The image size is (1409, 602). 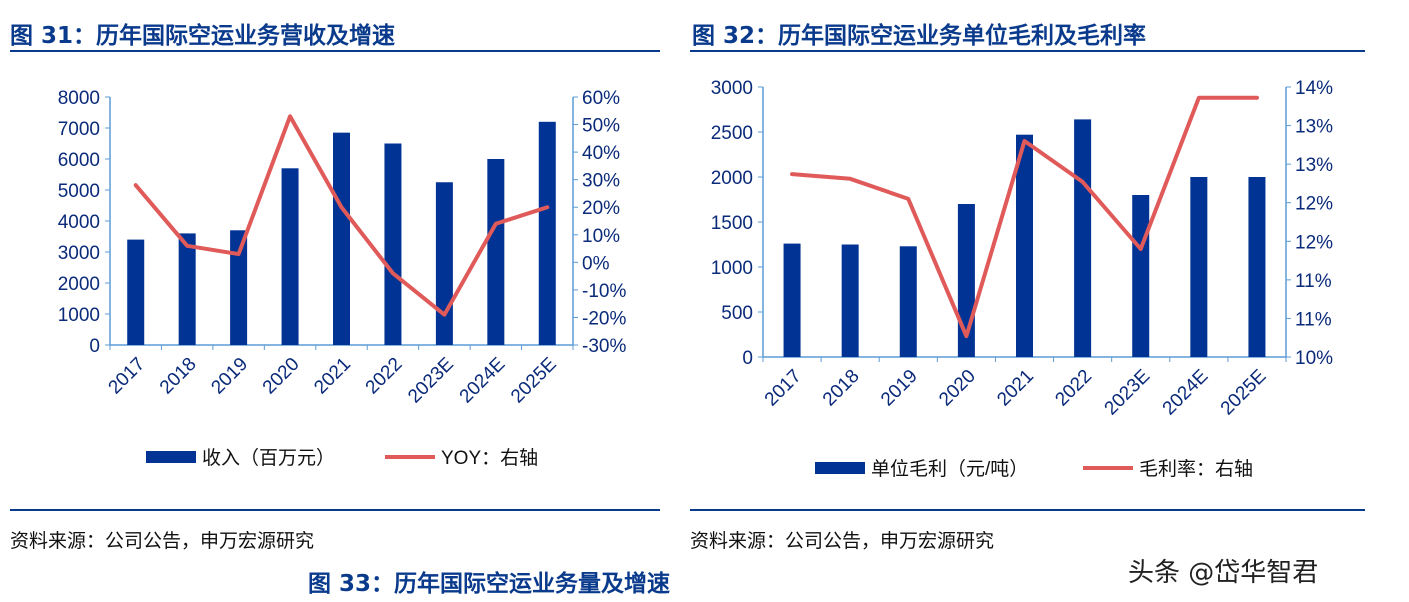 What do you see at coordinates (1083, 238) in the screenshot?
I see `chart1-bar-2022` at bounding box center [1083, 238].